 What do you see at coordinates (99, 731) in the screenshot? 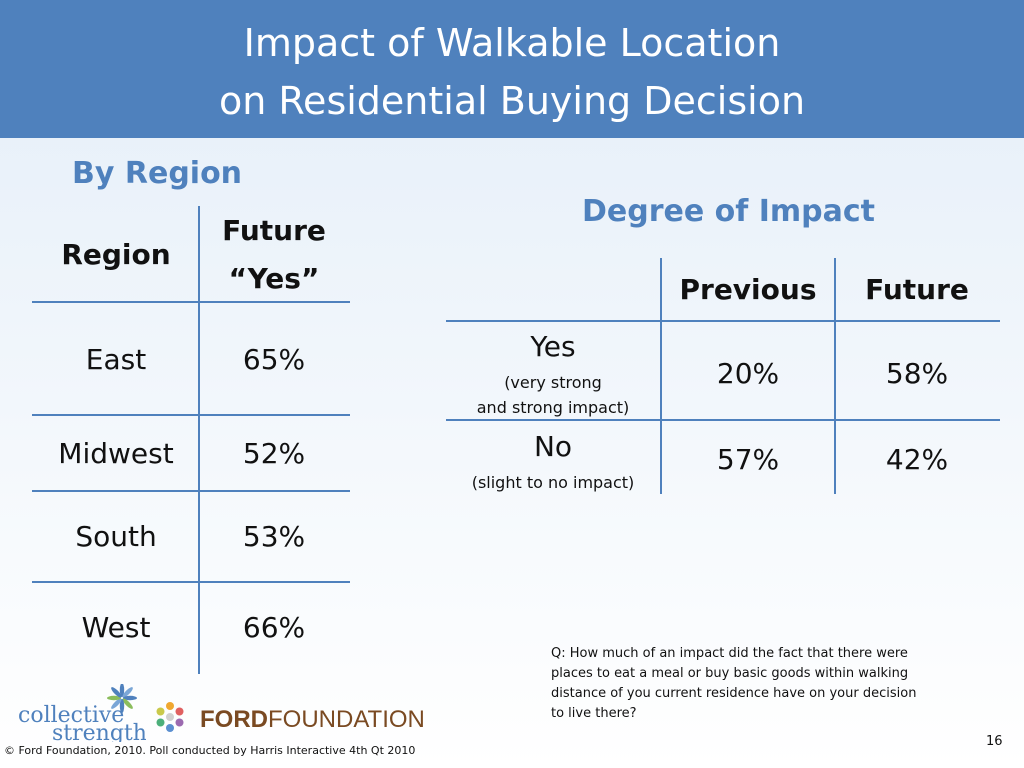
I see `strength-text: strength` at bounding box center [99, 731].